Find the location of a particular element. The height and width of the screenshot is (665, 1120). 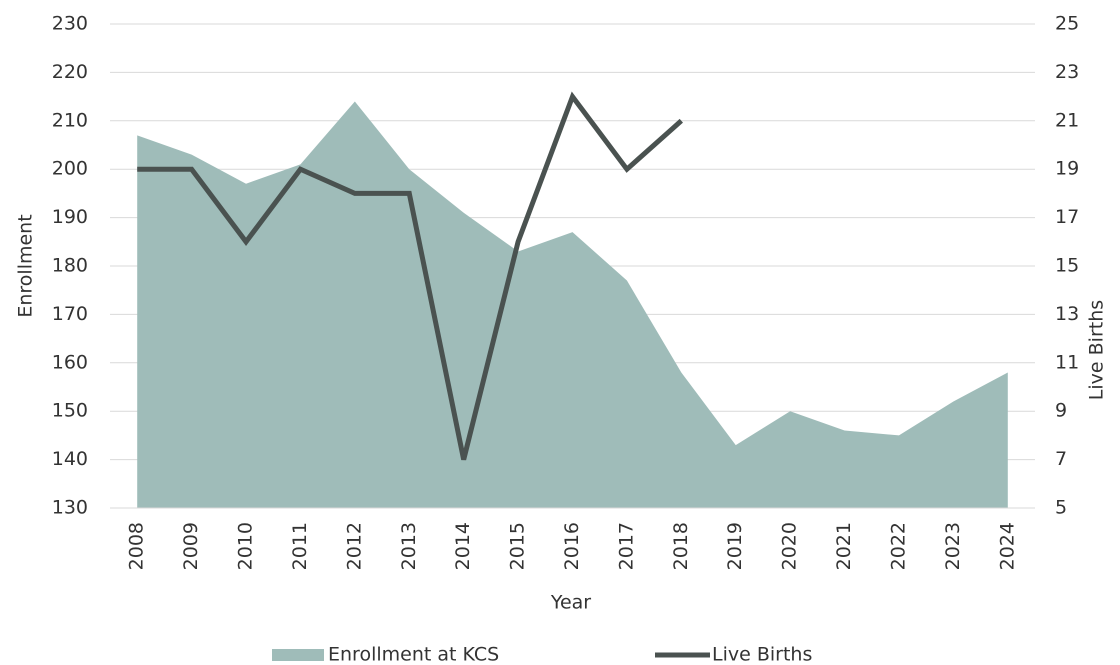

x-tick-label: 2012 is located at coordinates (354, 546).